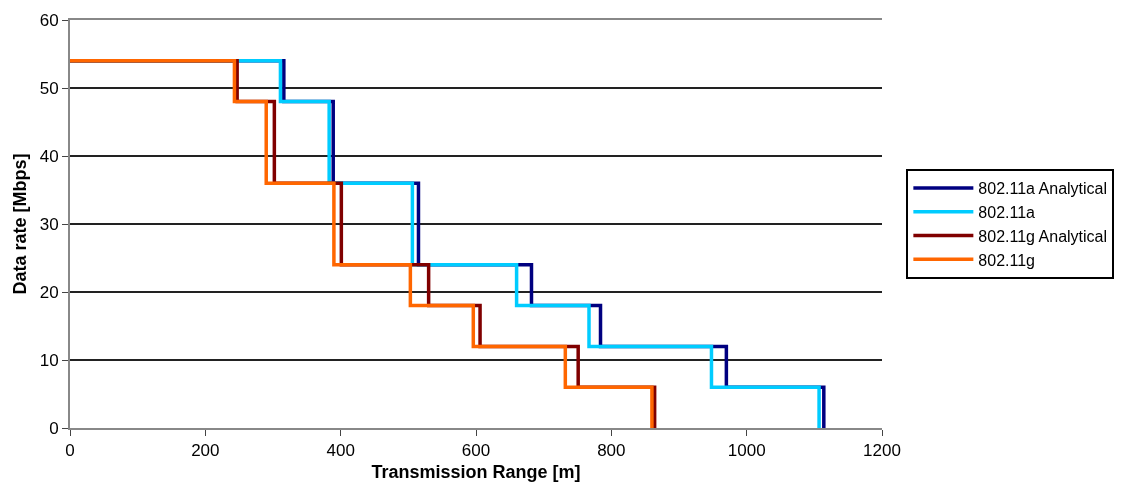 Image resolution: width=1124 pixels, height=488 pixels. What do you see at coordinates (746, 451) in the screenshot?
I see `x-tick-label: 1000` at bounding box center [746, 451].